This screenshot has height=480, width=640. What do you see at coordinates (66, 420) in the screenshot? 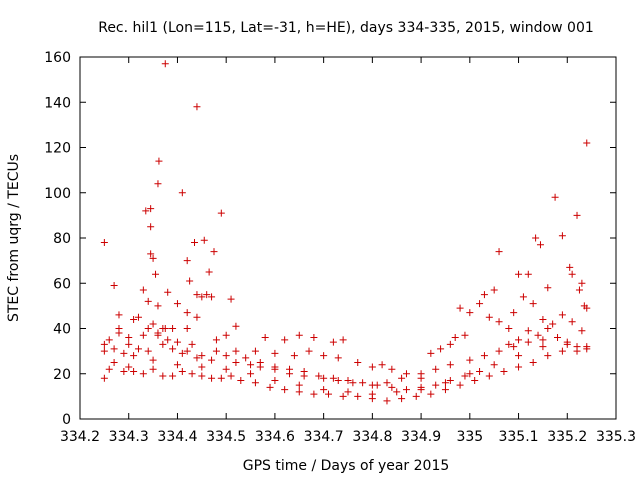
I see `y-tick-label: 0` at bounding box center [66, 420].